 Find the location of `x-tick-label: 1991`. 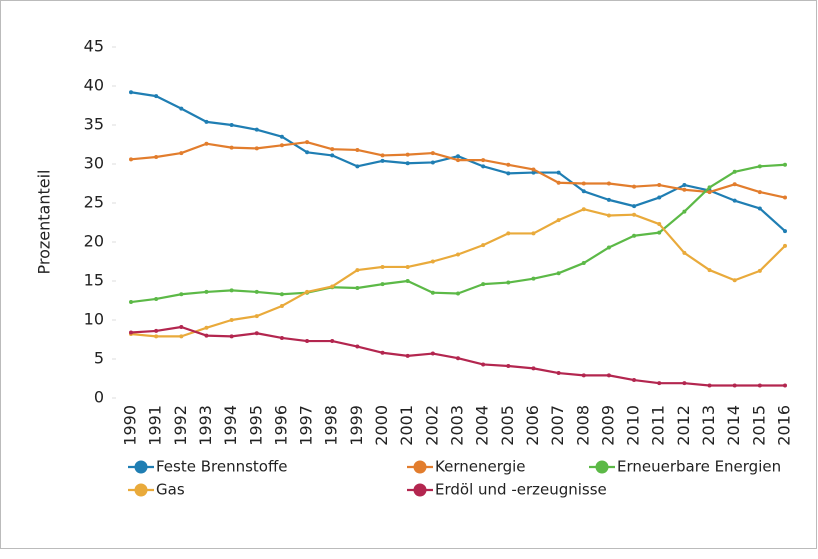

x-tick-label: 1991 is located at coordinates (155, 425).